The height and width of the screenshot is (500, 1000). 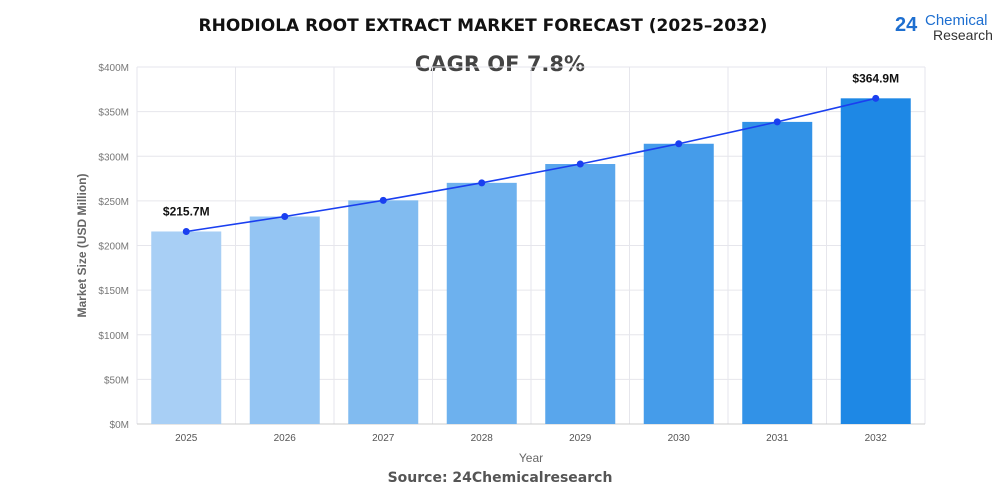 What do you see at coordinates (113, 336) in the screenshot?
I see `y-tick-label: $100M` at bounding box center [113, 336].